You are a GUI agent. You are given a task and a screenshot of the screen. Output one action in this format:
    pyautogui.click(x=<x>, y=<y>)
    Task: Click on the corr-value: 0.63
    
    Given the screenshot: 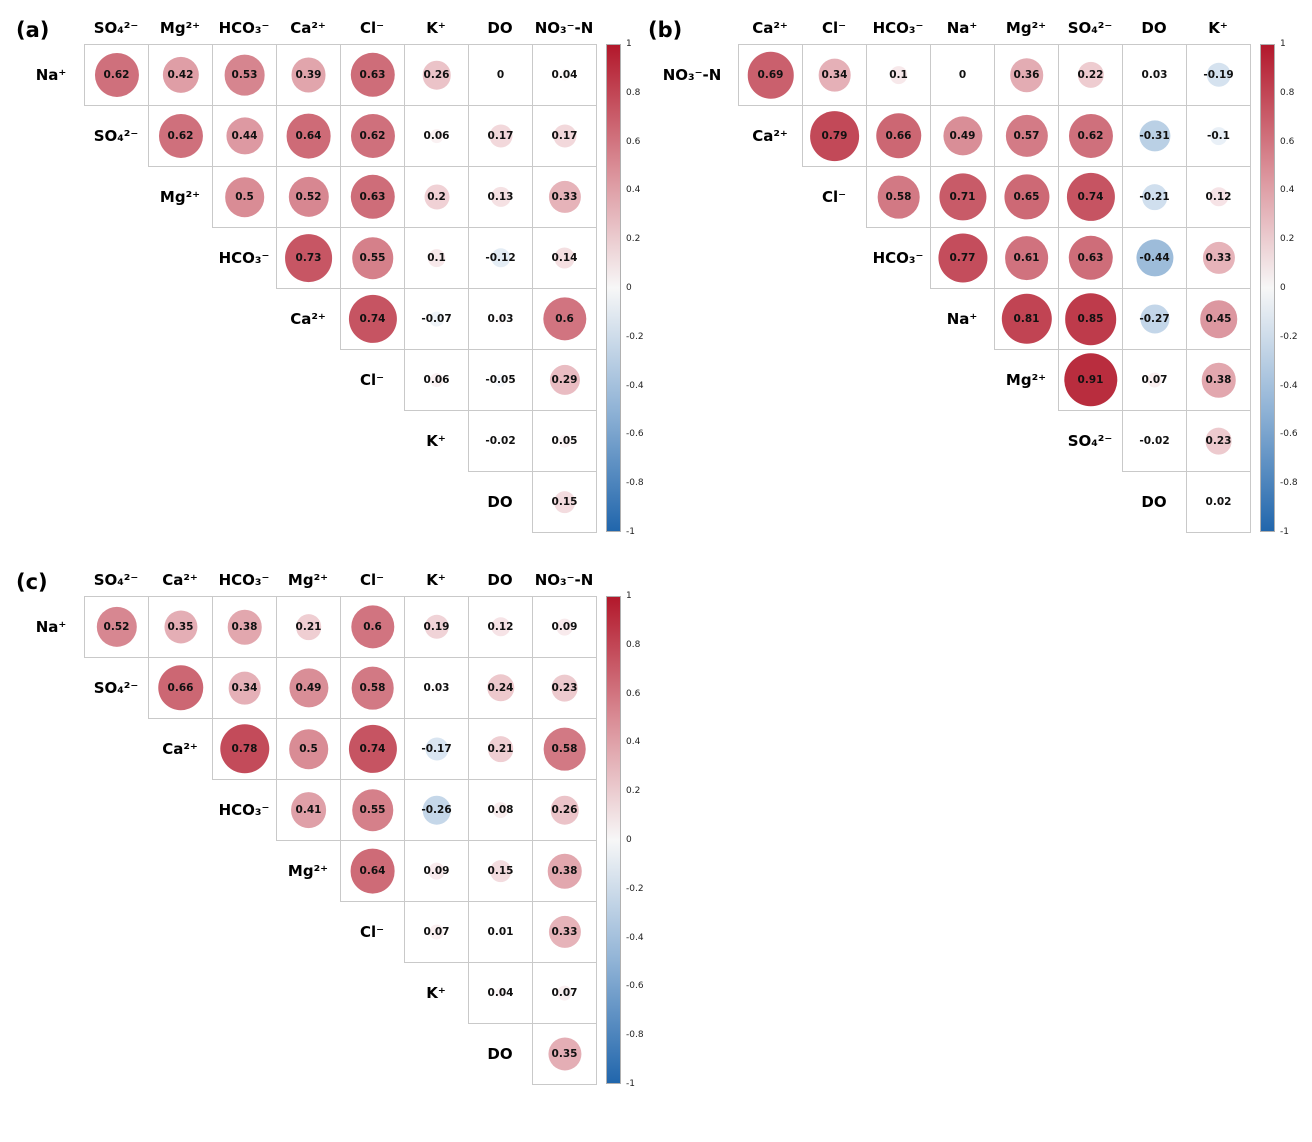 What is the action you would take?
    pyautogui.click(x=372, y=75)
    